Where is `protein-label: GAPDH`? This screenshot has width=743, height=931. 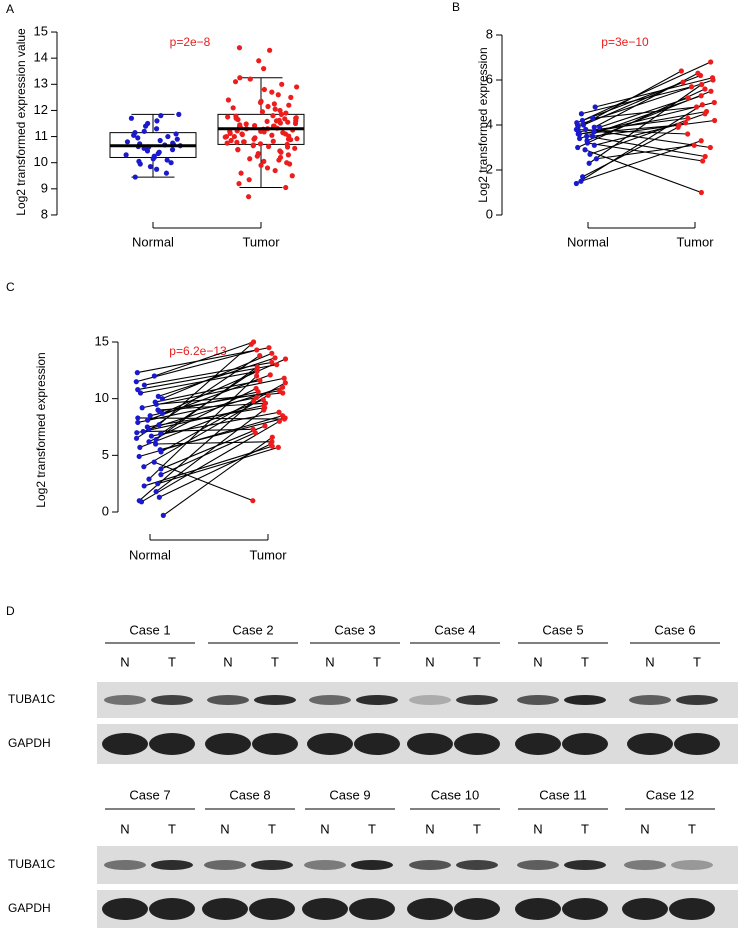 protein-label: GAPDH is located at coordinates (29, 908).